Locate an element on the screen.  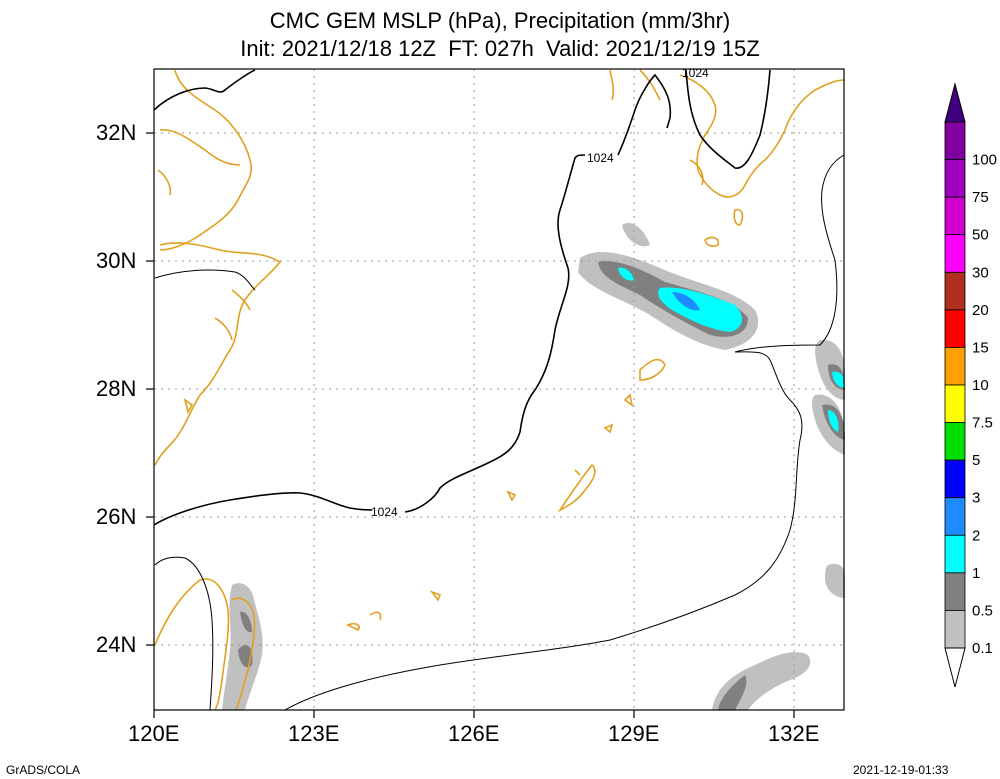
x-tick-label: 123E is located at coordinates (314, 733).